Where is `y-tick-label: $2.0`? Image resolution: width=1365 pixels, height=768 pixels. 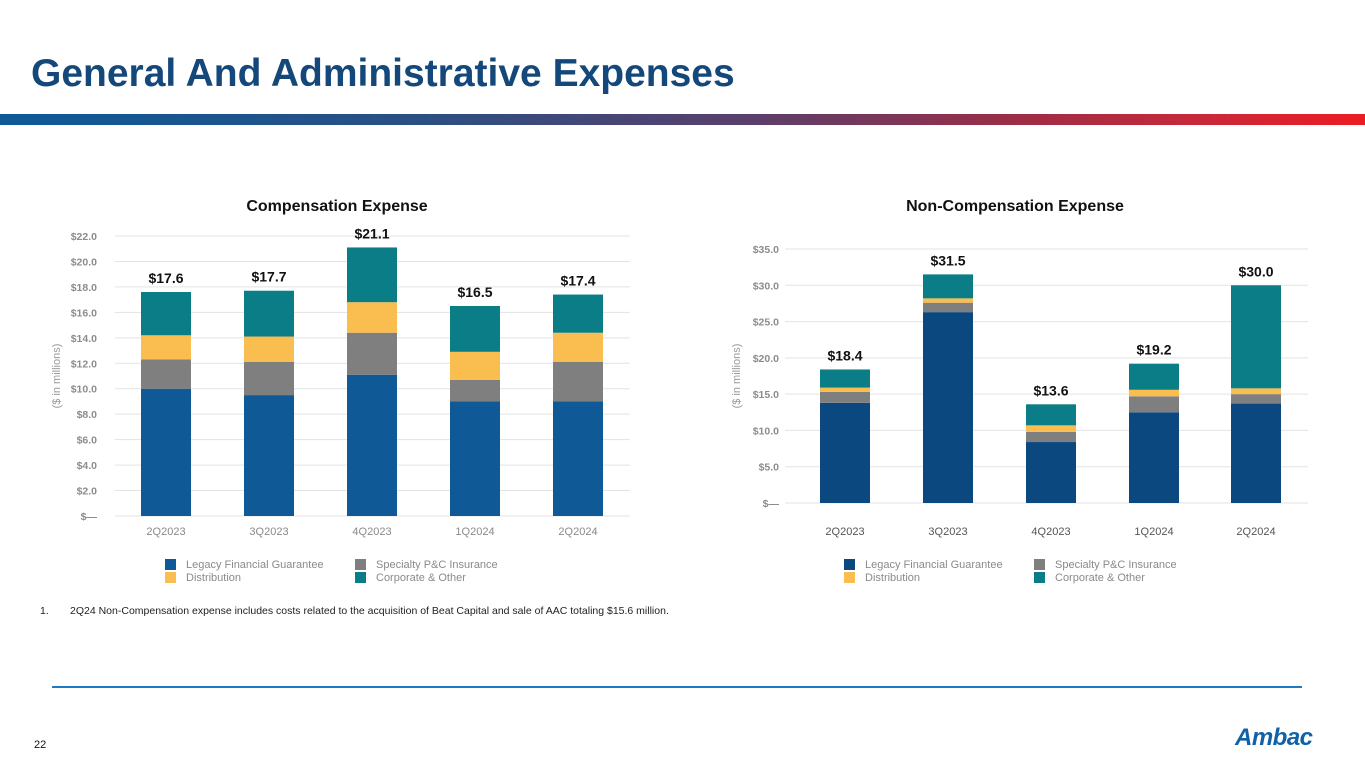
y-tick-label: $2.0 is located at coordinates (87, 492).